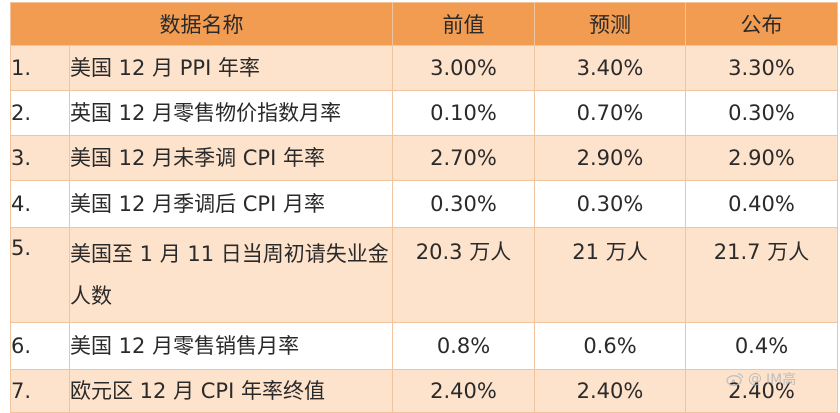 The image size is (840, 413). Describe the element at coordinates (40, 346) in the screenshot. I see `row-index: 6.` at that location.